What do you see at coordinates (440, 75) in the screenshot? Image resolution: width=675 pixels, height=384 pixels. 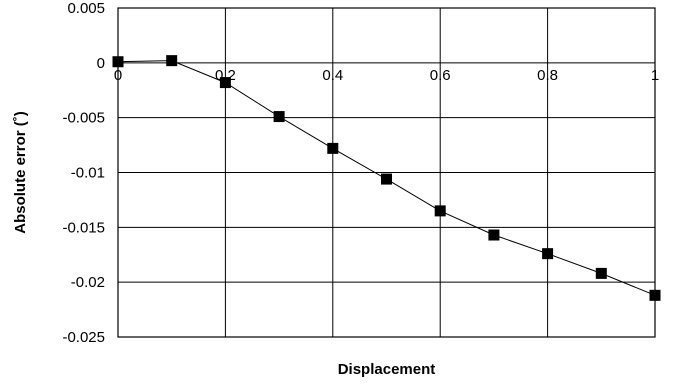 I see `x-tick-label: 0.6` at bounding box center [440, 75].